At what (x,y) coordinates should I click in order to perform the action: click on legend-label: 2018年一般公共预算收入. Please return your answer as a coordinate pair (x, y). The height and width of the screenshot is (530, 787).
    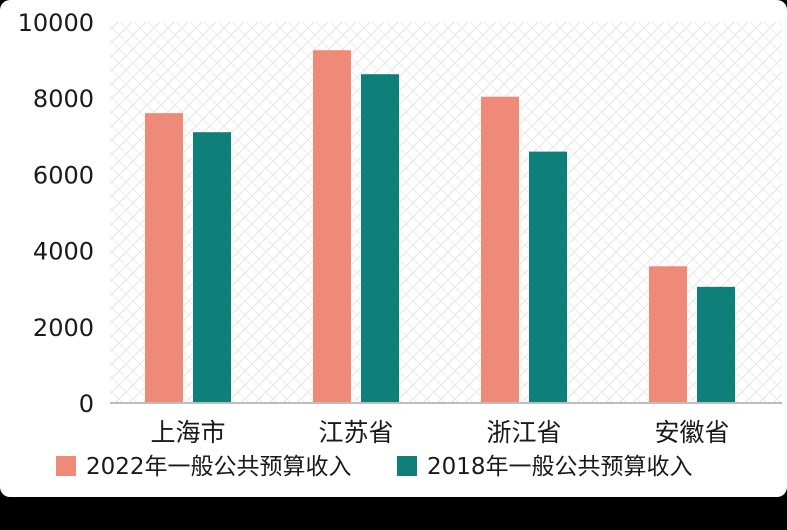
    Looking at the image, I should click on (560, 467).